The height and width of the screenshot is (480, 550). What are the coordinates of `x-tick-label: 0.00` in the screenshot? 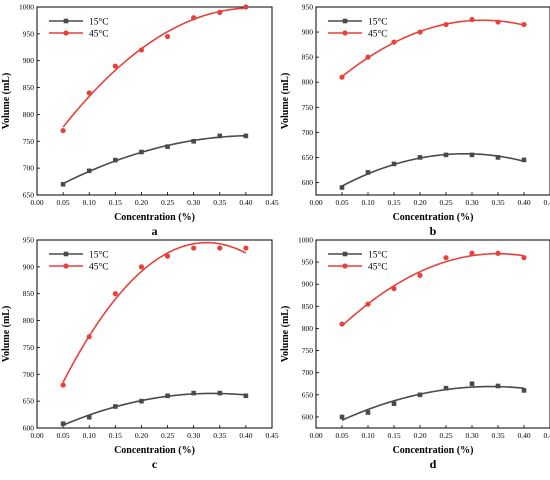 It's located at (36, 202).